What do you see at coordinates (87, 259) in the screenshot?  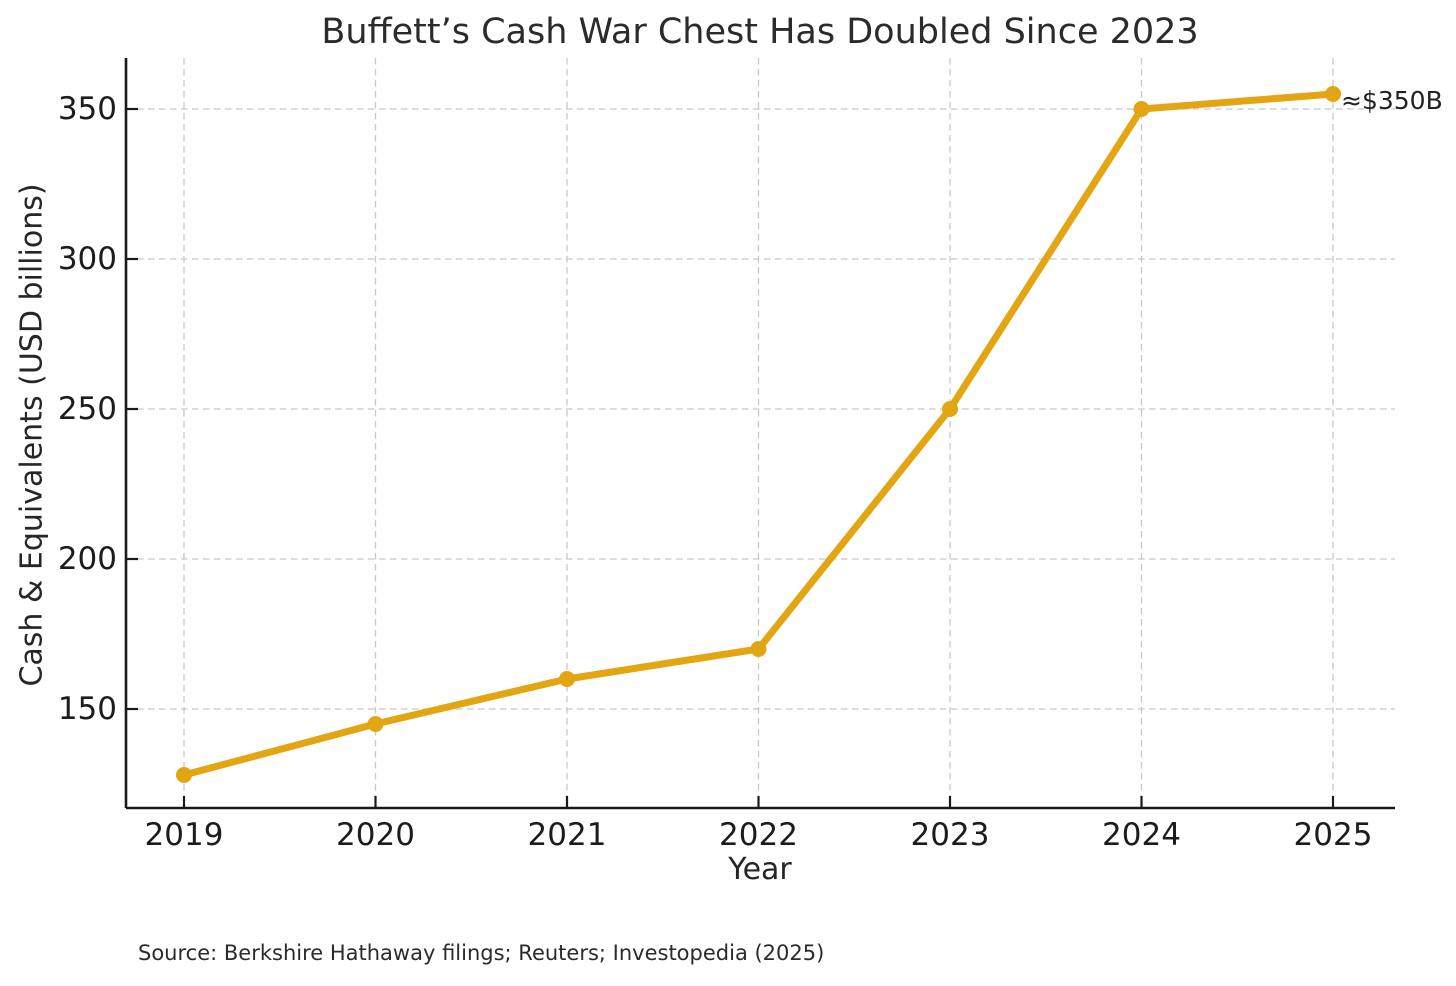 I see `y-tick-label: 300` at bounding box center [87, 259].